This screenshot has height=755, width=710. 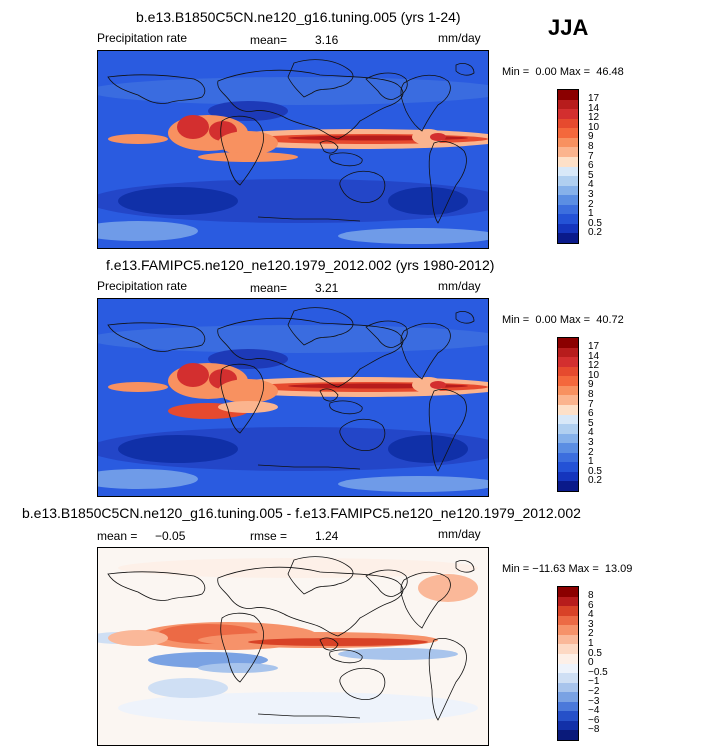 I want to click on panel2-colorbar, so click(x=568, y=414).